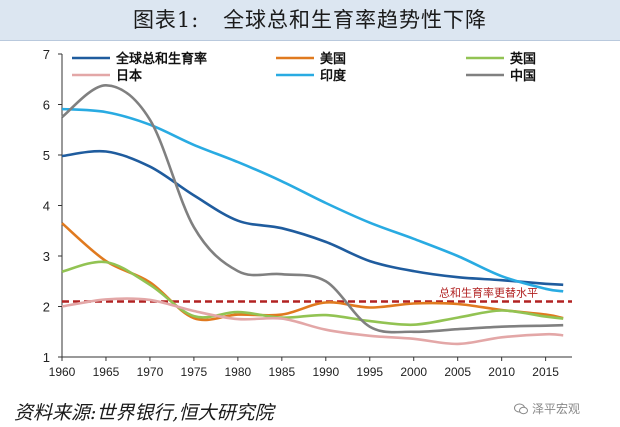 This screenshot has height=427, width=620. What do you see at coordinates (457, 372) in the screenshot?
I see `x-tick-label: 2005` at bounding box center [457, 372].